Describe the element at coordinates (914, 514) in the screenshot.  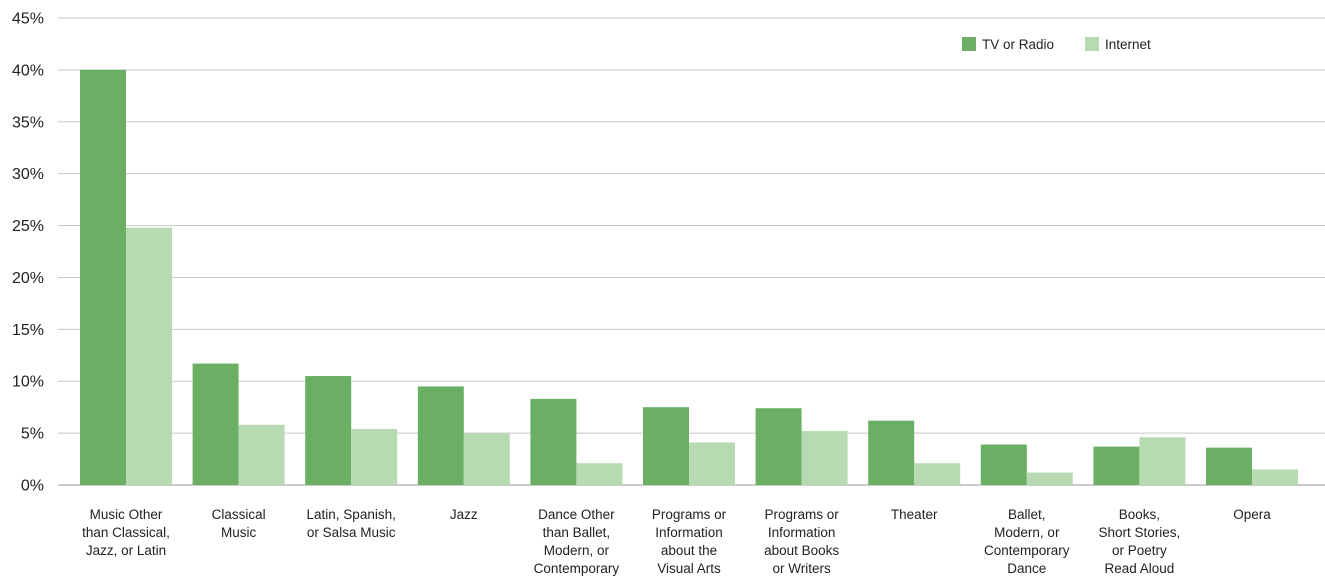
I see `x-category-label: Theater` at that location.